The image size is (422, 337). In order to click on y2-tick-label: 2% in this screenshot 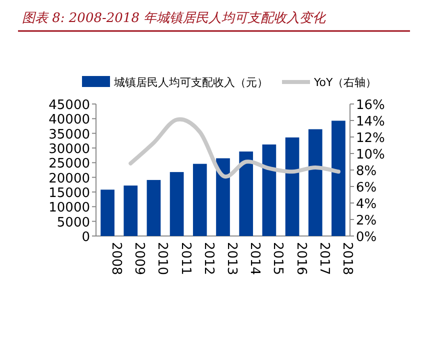, I will do `click(366, 221)`.